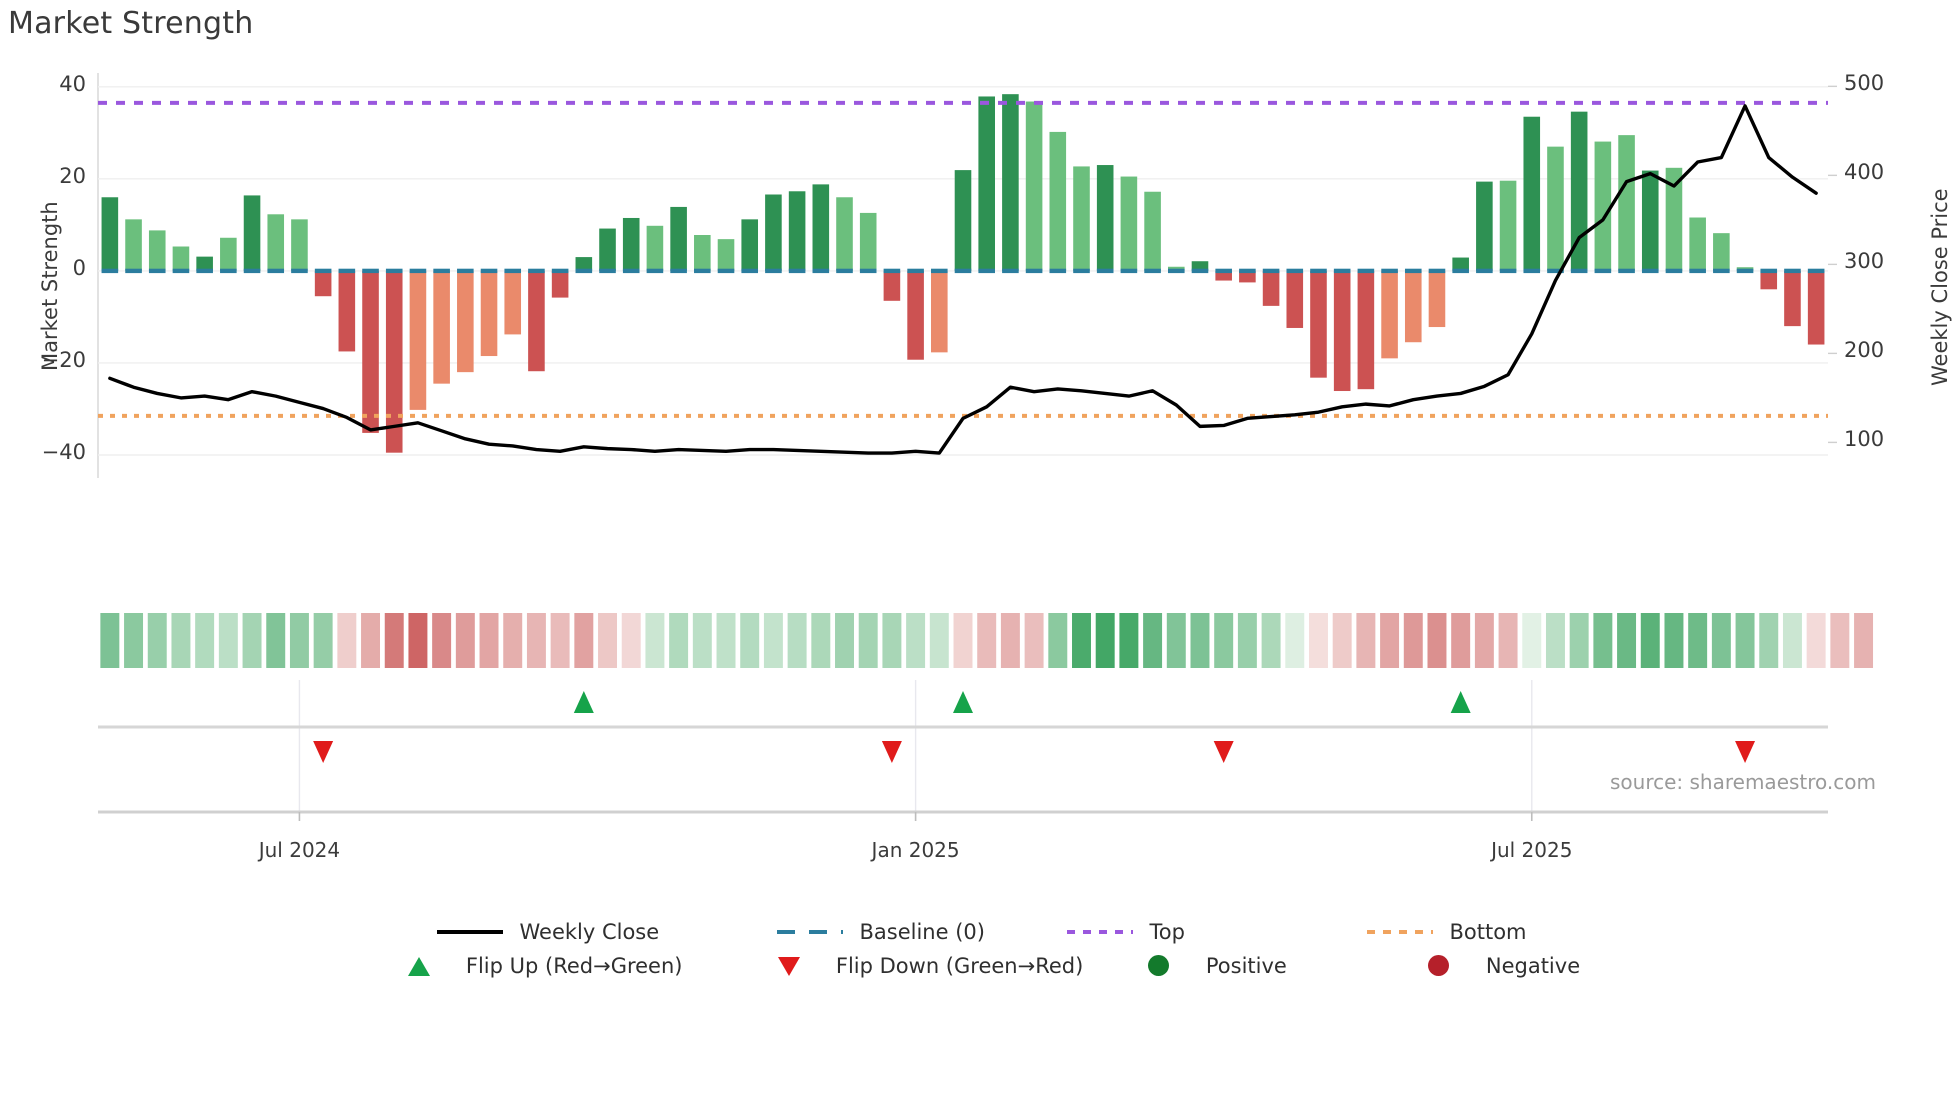 Image resolution: width=1960 pixels, height=1102 pixels. Describe the element at coordinates (1260, 966) in the screenshot. I see `legend-item: Positive` at that location.